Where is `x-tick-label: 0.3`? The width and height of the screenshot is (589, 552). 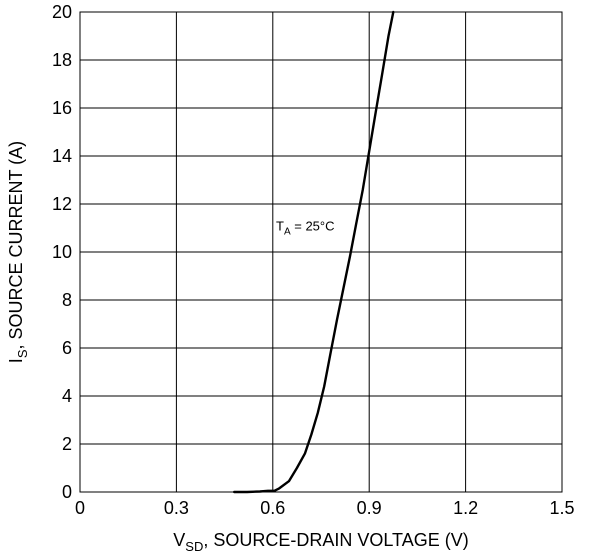
x-tick-label: 0.3 is located at coordinates (176, 508).